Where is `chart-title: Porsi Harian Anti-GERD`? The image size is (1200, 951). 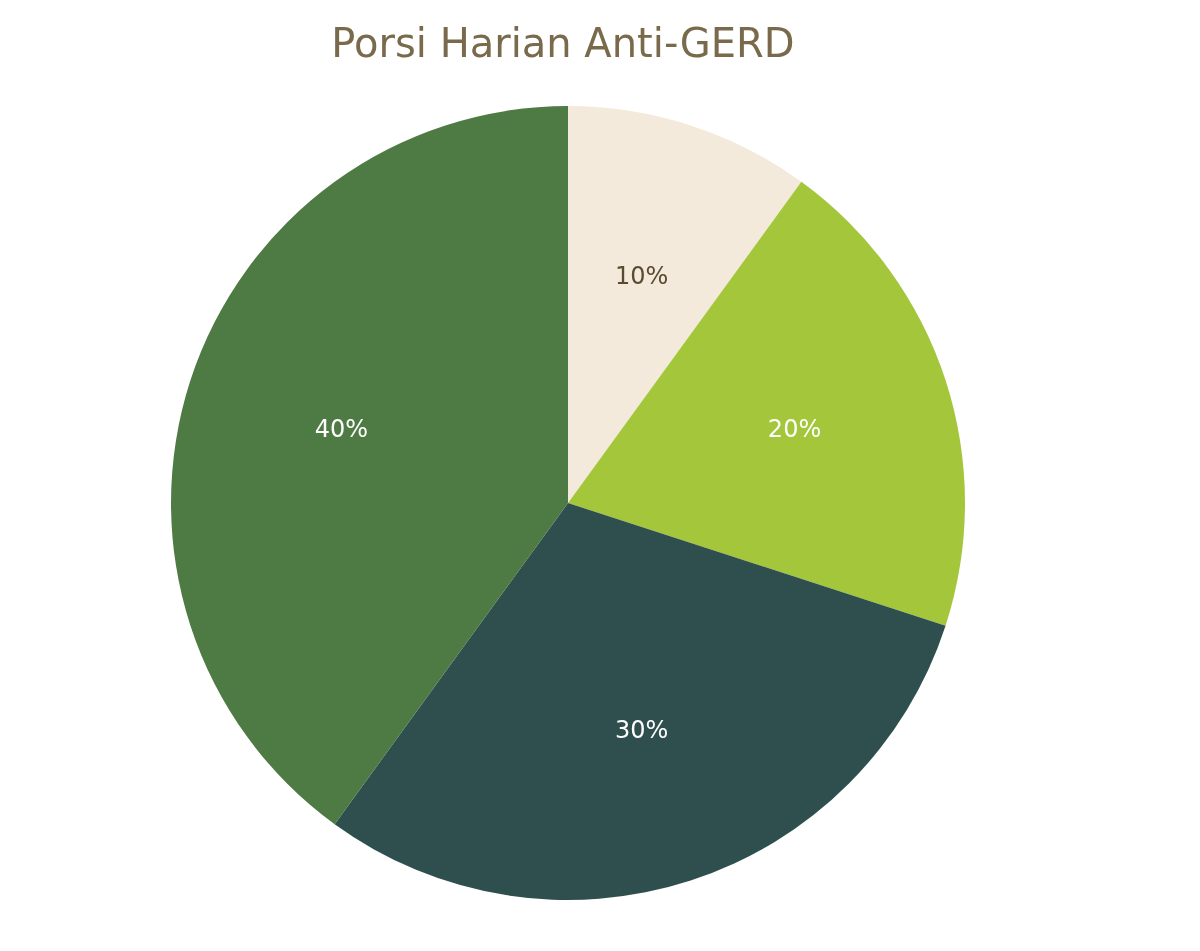 chart-title: Porsi Harian Anti-GERD is located at coordinates (563, 43).